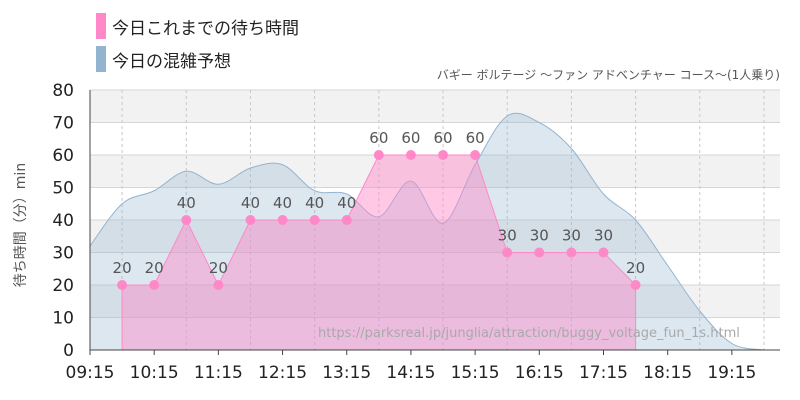  What do you see at coordinates (63, 319) in the screenshot?
I see `y-tick-label: 10` at bounding box center [63, 319].